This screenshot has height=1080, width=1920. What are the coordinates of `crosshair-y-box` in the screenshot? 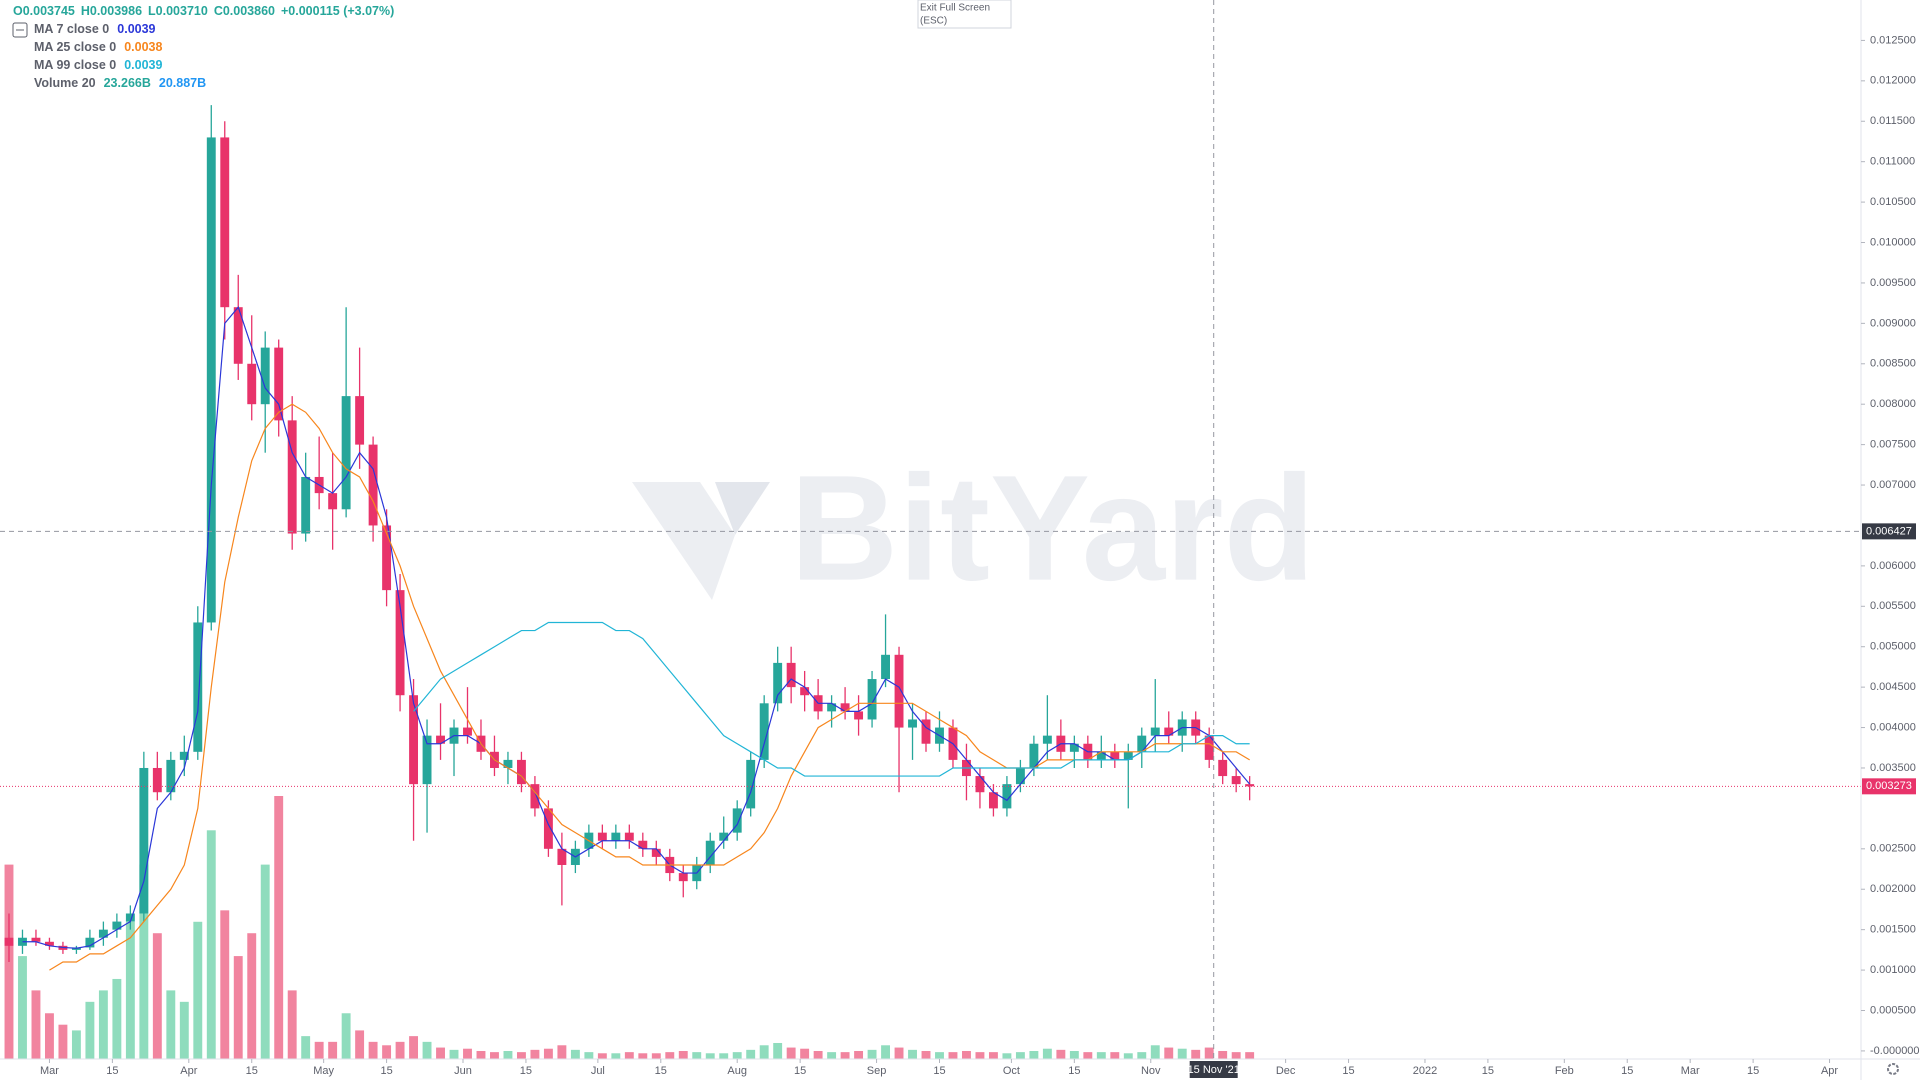 It's located at (1889, 531).